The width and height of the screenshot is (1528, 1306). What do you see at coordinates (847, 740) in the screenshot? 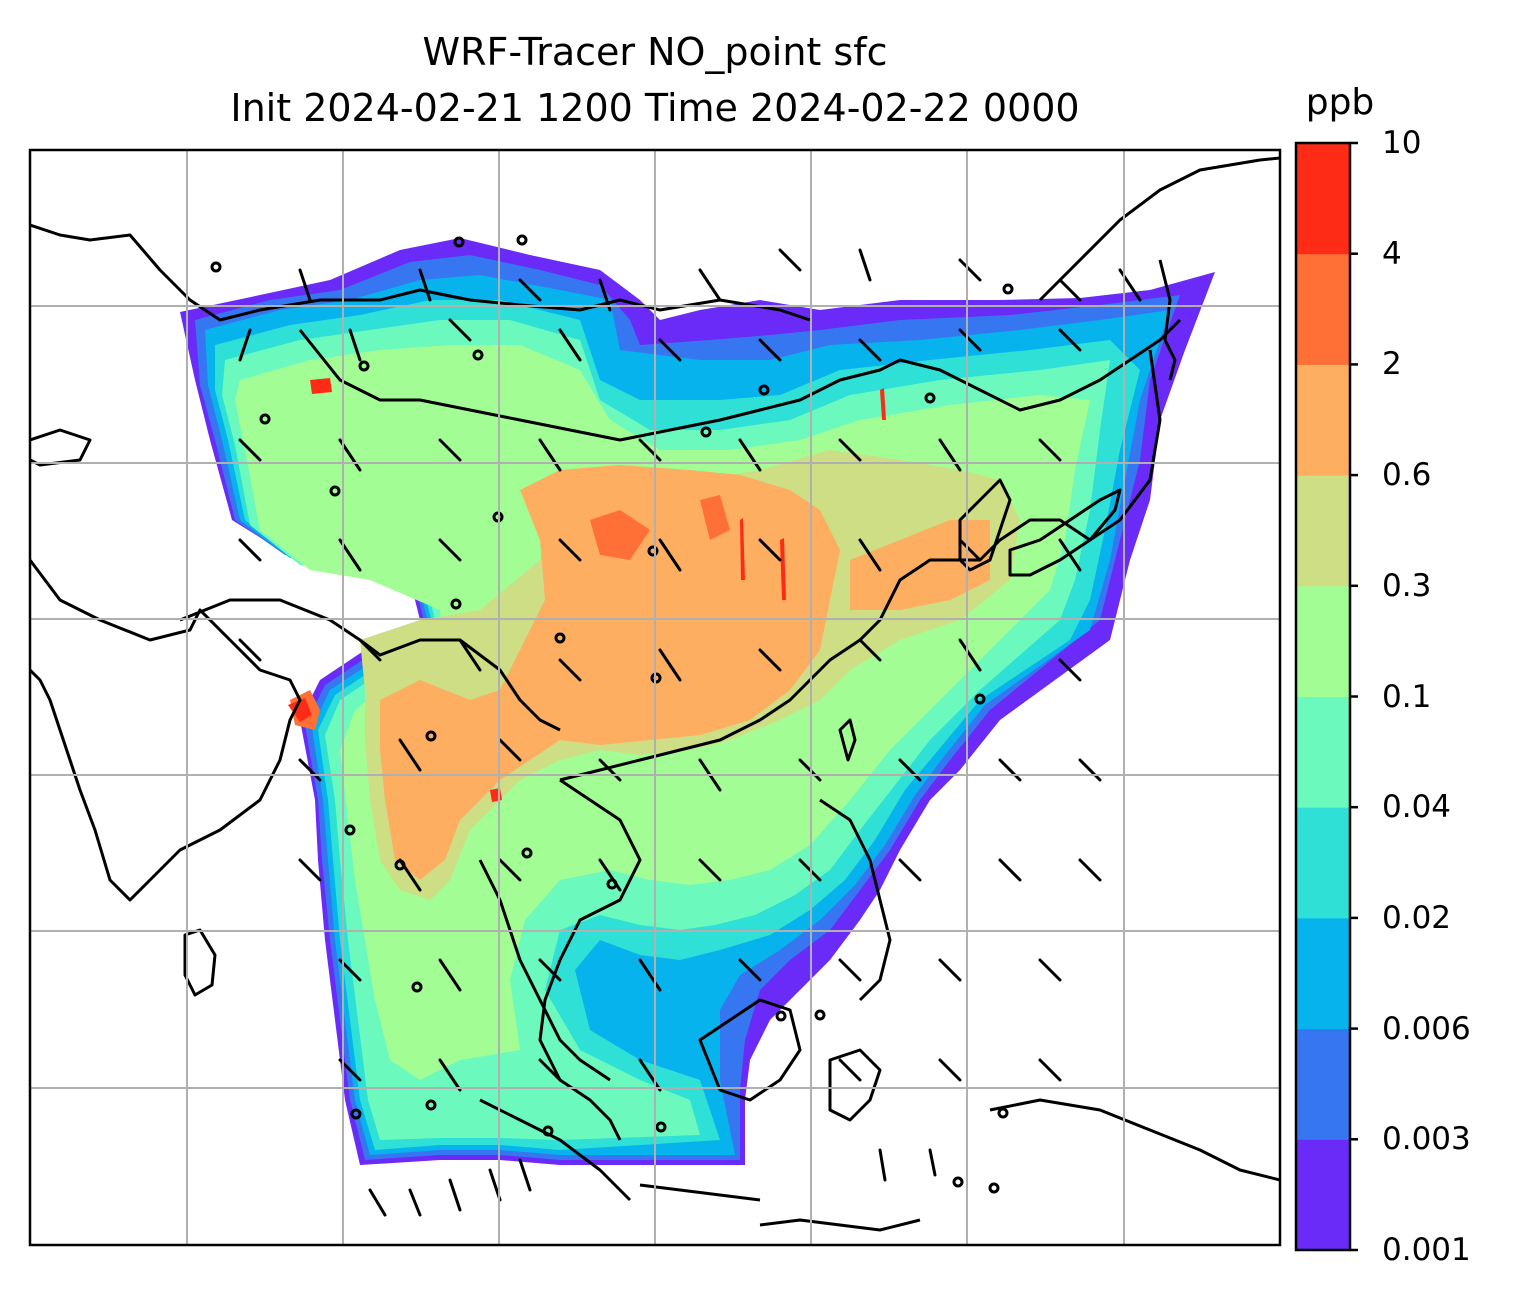
I see `coastline-taiwan` at bounding box center [847, 740].